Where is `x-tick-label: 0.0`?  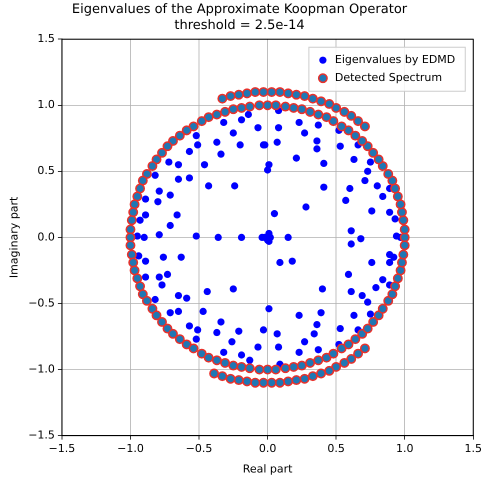 x-tick-label: 0.0 is located at coordinates (267, 449).